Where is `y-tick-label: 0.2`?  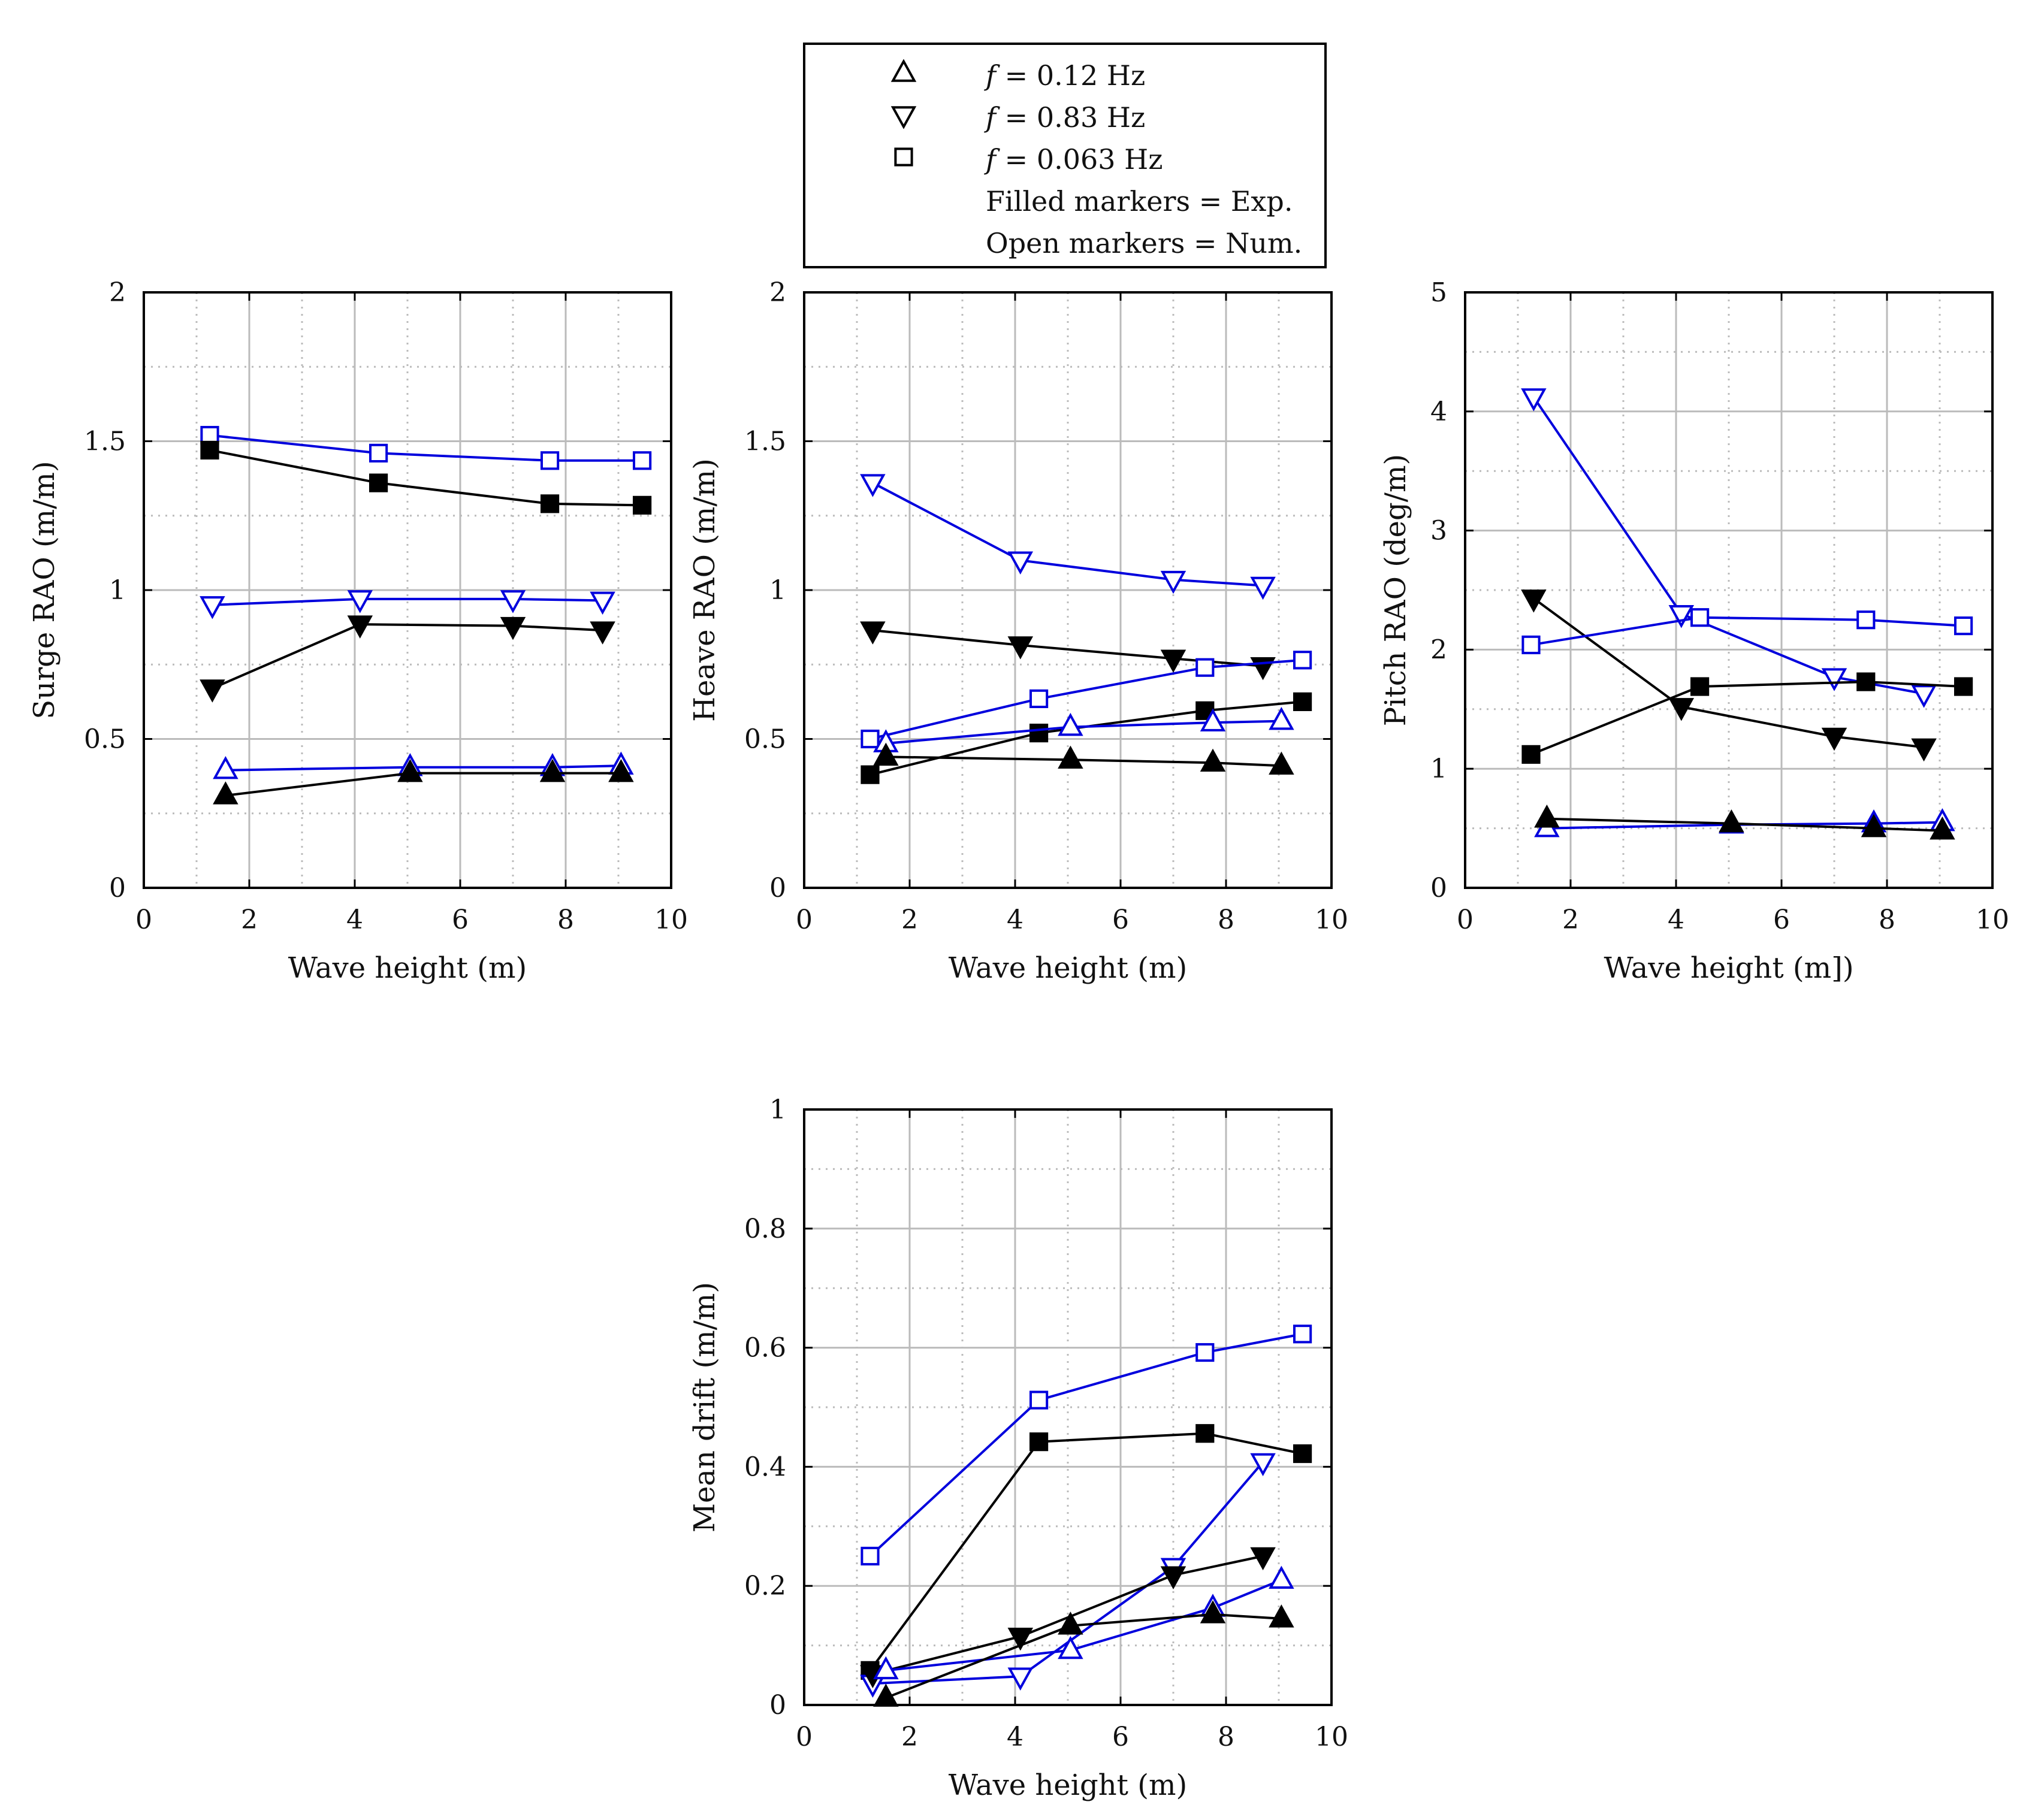
y-tick-label: 0.2 is located at coordinates (765, 1586).